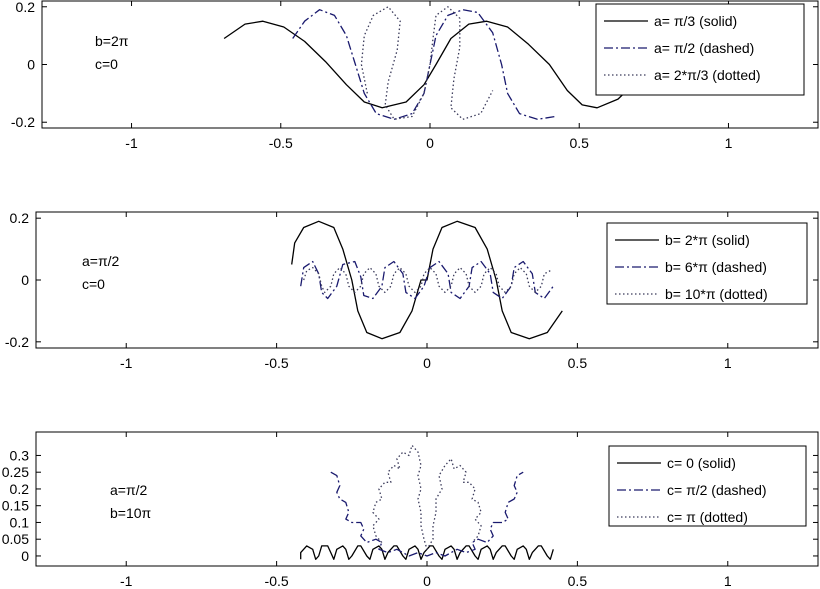 The width and height of the screenshot is (820, 589). Describe the element at coordinates (20, 522) in the screenshot. I see `y-tick-label: 0.1` at that location.